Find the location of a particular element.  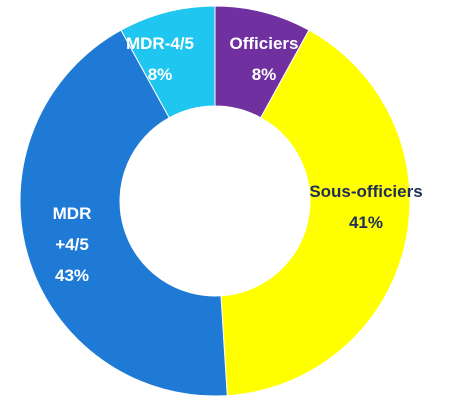

category-label: MDR +4/5 is located at coordinates (72, 229).